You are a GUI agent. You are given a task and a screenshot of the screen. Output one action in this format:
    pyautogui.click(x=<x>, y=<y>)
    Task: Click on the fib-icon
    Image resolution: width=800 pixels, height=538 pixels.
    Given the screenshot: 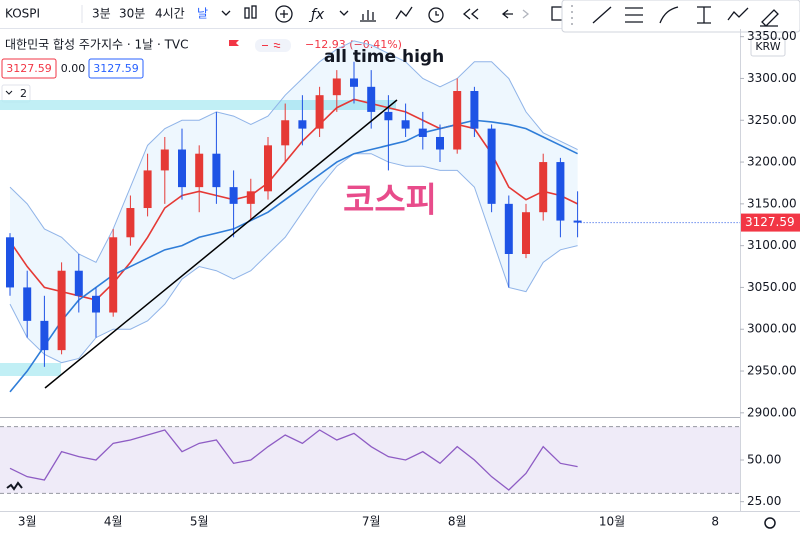 What is the action you would take?
    pyautogui.click(x=634, y=15)
    